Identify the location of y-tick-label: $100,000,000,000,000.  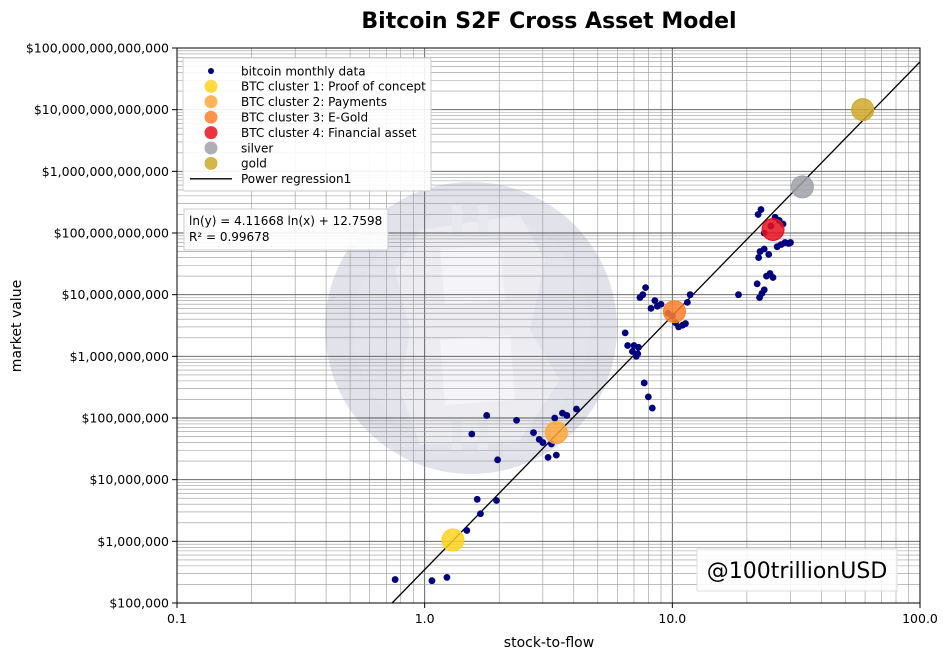
(97, 48).